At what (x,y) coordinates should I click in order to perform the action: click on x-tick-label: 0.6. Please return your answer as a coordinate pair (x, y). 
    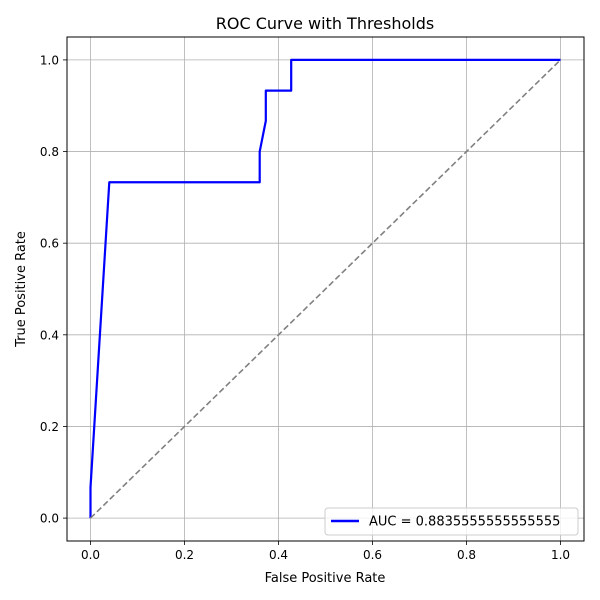
    Looking at the image, I should click on (372, 555).